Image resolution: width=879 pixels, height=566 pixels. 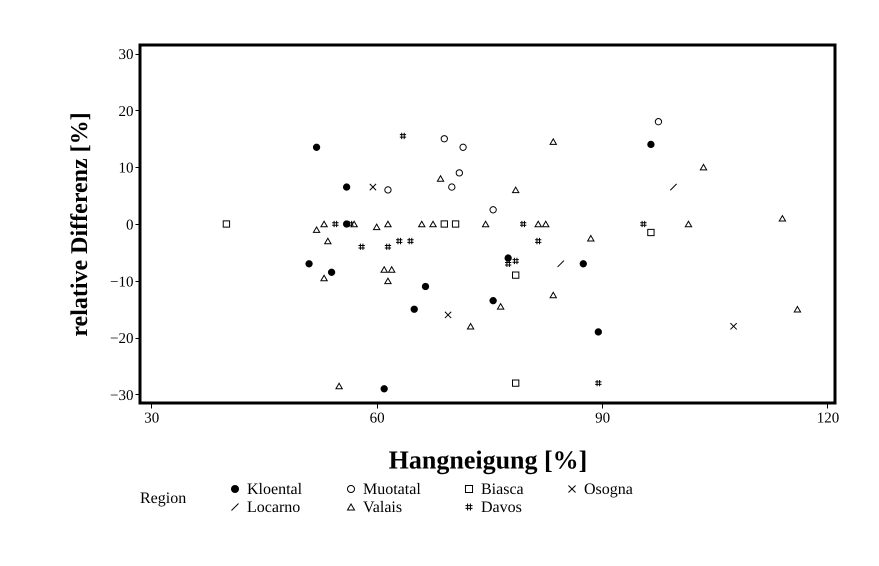 What do you see at coordinates (163, 498) in the screenshot?
I see `legend-title: Region` at bounding box center [163, 498].